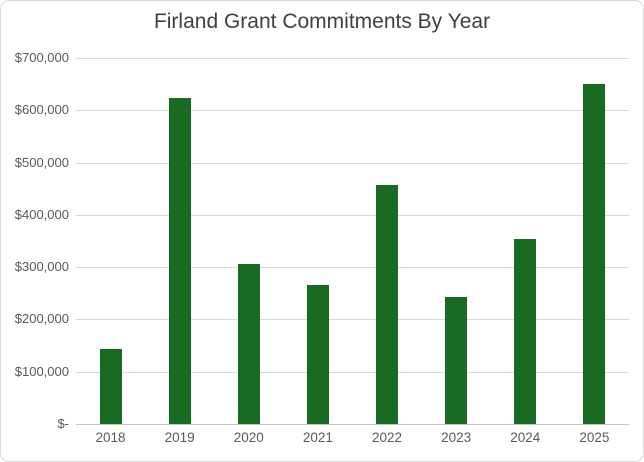 This screenshot has width=644, height=462. I want to click on bar-2021, so click(317, 354).